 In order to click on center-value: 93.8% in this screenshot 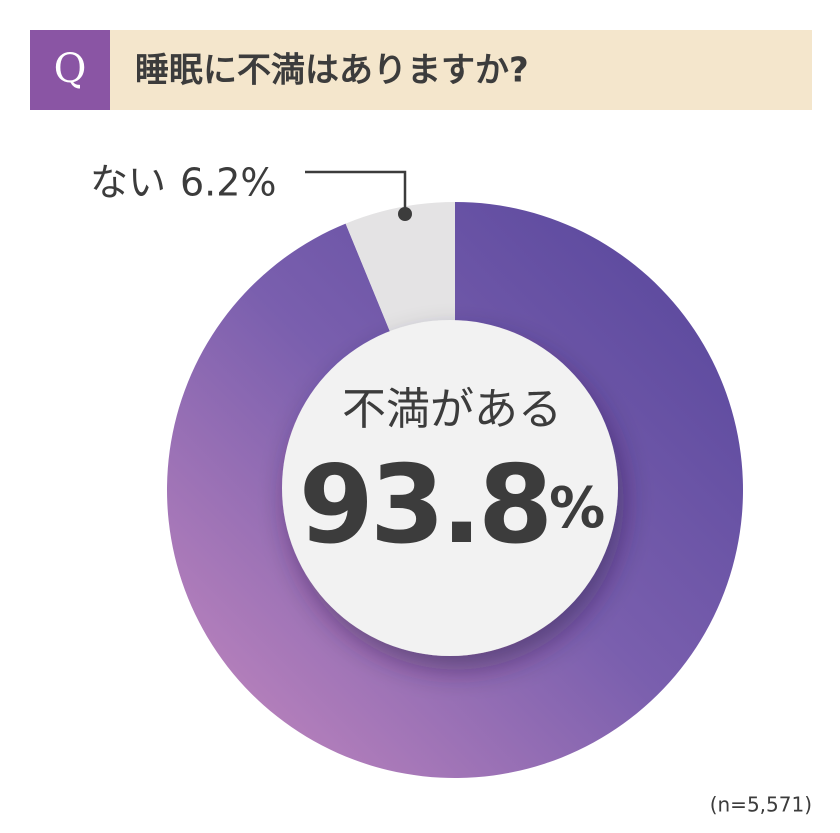, I will do `click(452, 505)`.